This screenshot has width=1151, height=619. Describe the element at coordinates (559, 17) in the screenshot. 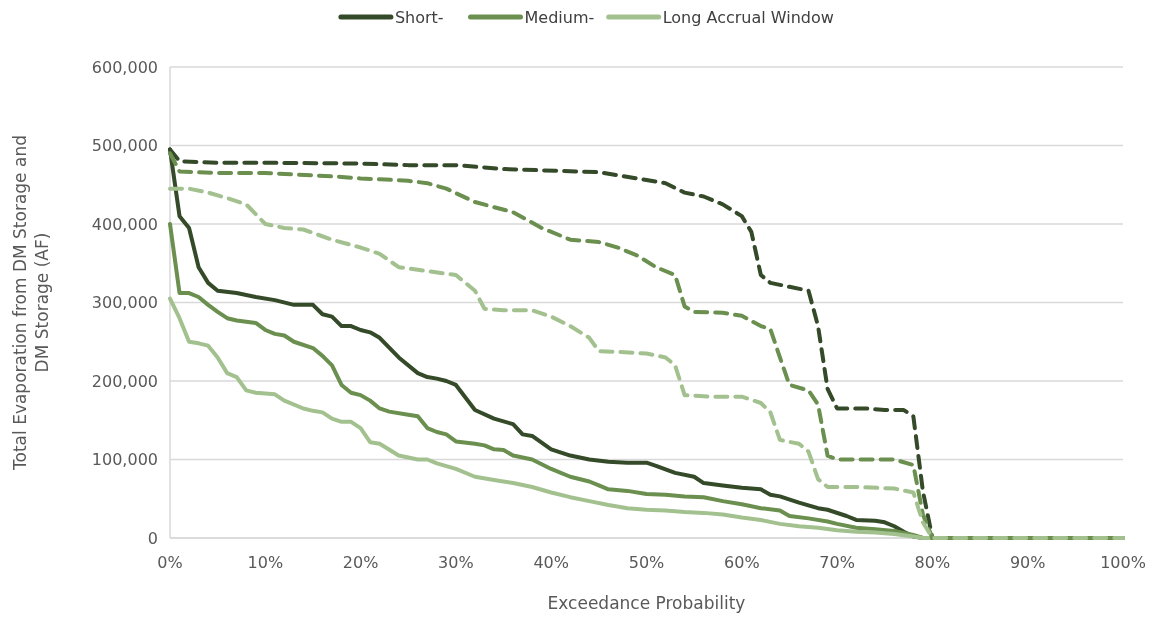

I see `legend-label: Medium-` at that location.